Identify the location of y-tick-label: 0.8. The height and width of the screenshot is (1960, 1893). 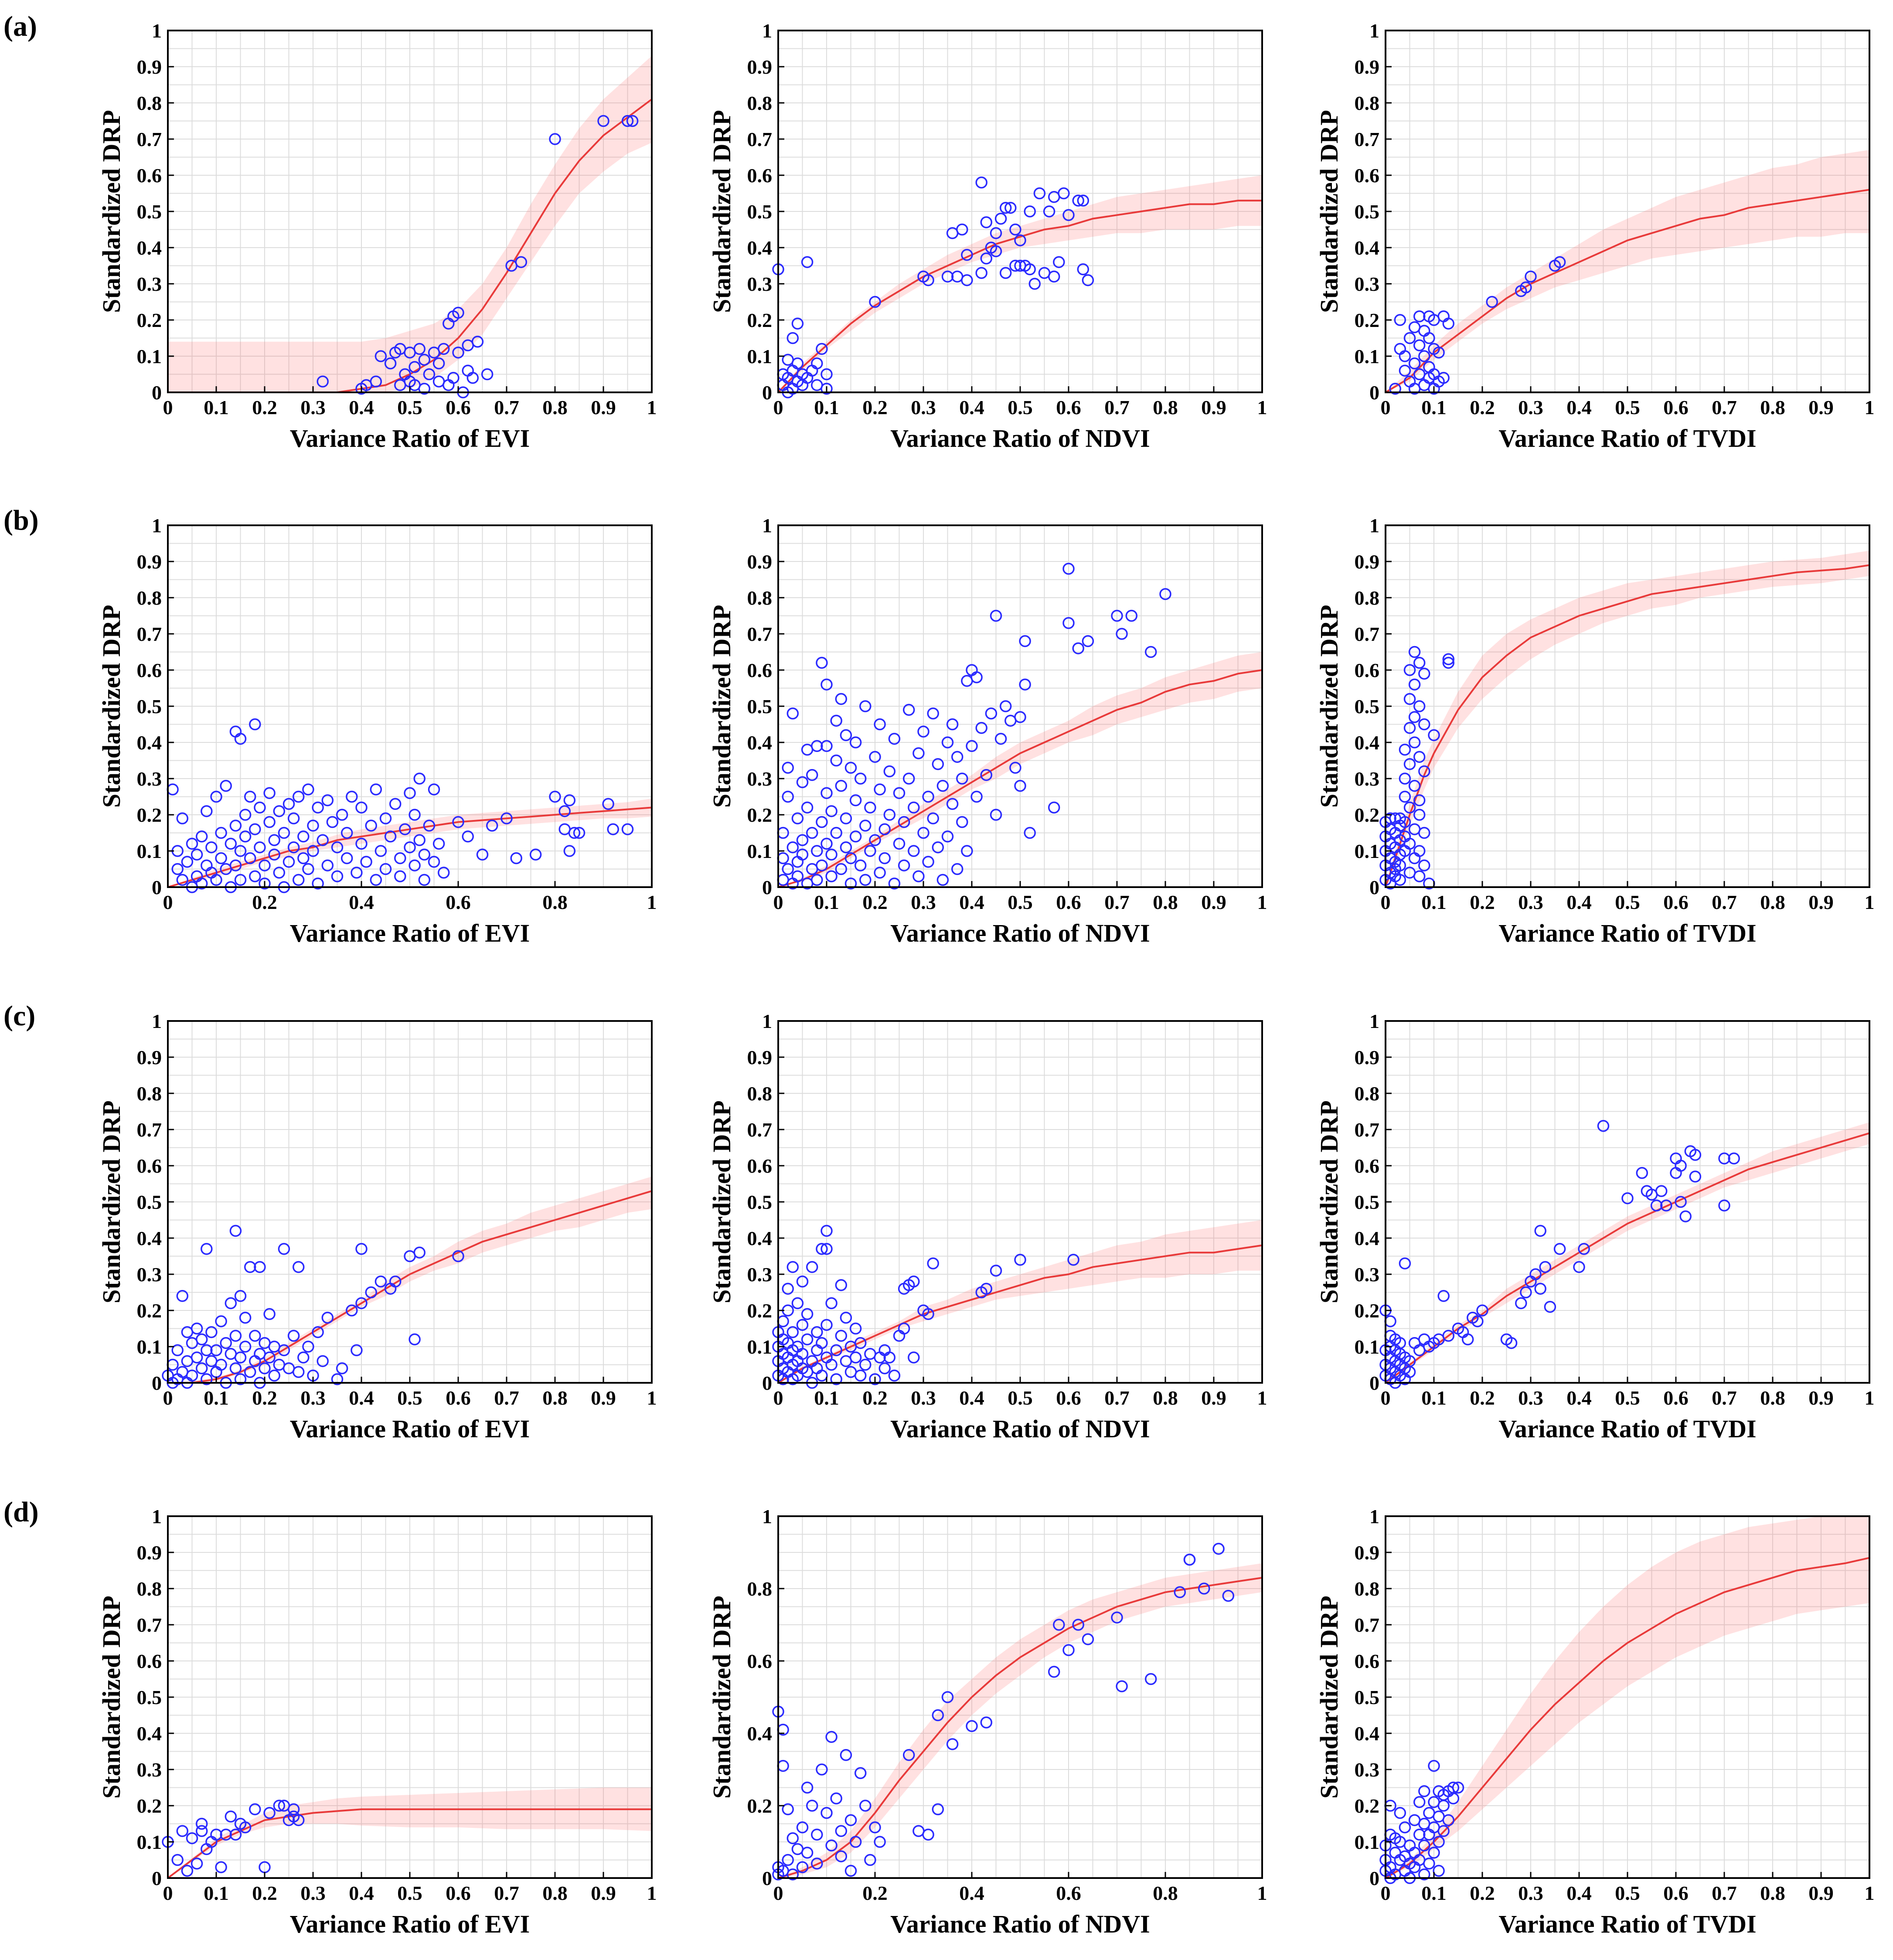
(760, 103).